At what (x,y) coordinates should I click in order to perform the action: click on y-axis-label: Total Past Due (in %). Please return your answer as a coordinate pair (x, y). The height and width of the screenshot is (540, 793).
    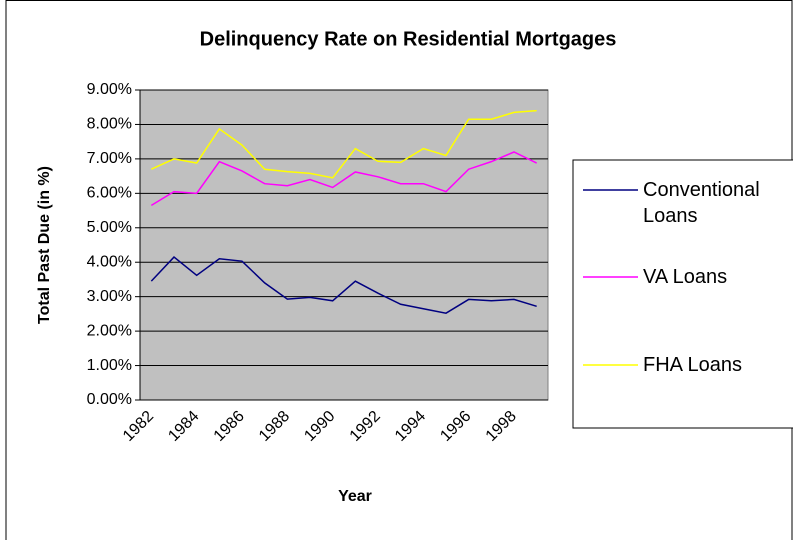
    Looking at the image, I should click on (44, 245).